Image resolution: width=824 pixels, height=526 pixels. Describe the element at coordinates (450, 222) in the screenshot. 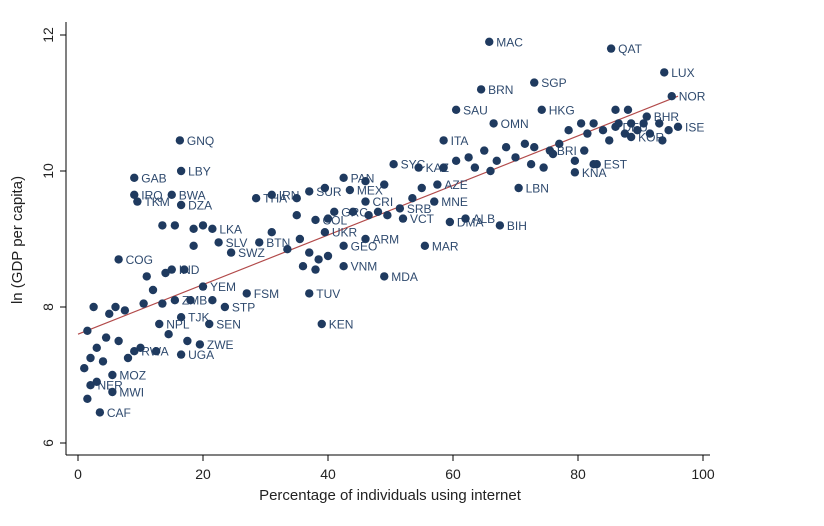

I see `data-point-dma` at that location.